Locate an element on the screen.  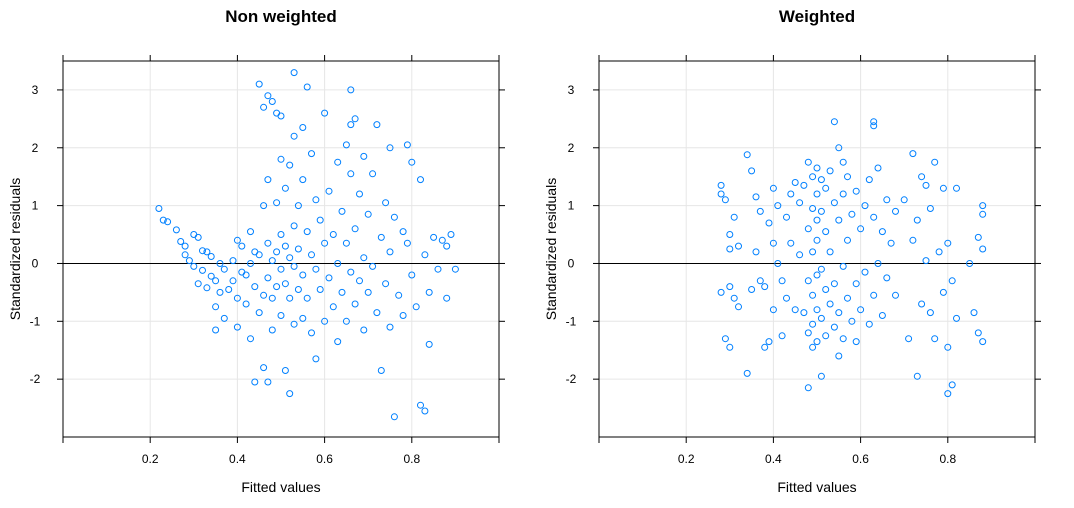
chart-title: Non weighted is located at coordinates (280, 16).